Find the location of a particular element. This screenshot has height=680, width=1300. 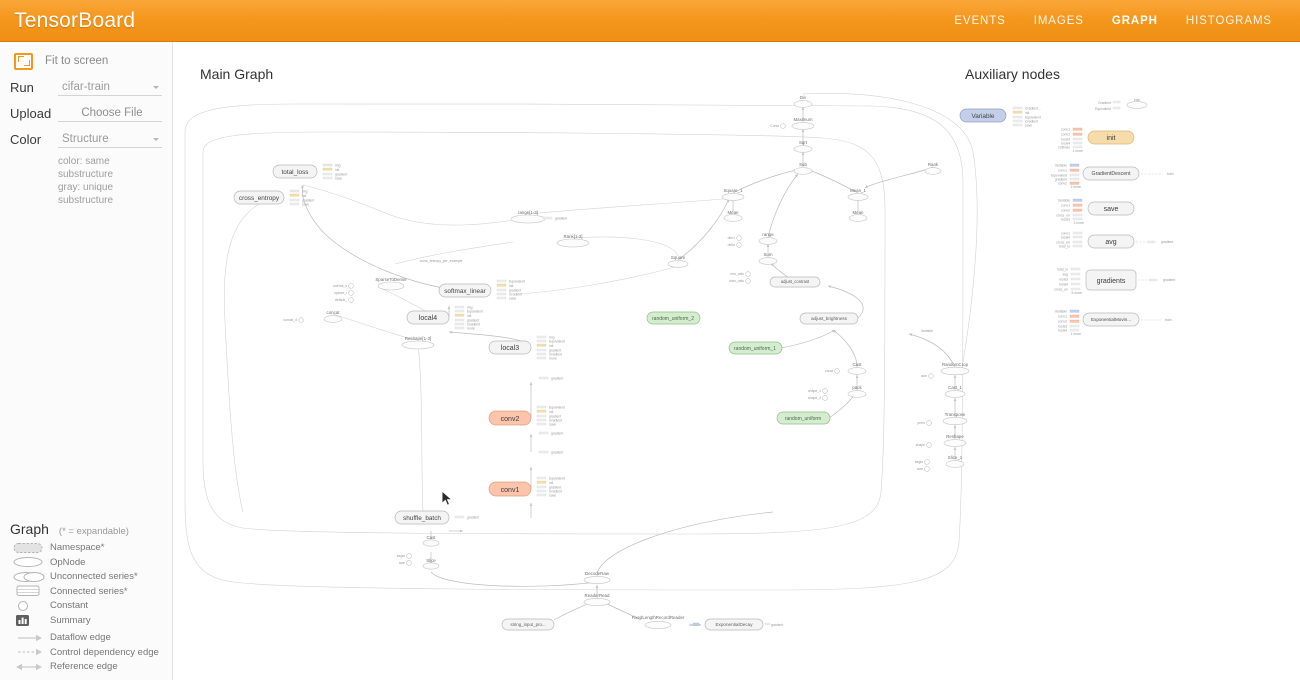

namespace-node-softmax-linear: softmax_linear is located at coordinates (465, 290).